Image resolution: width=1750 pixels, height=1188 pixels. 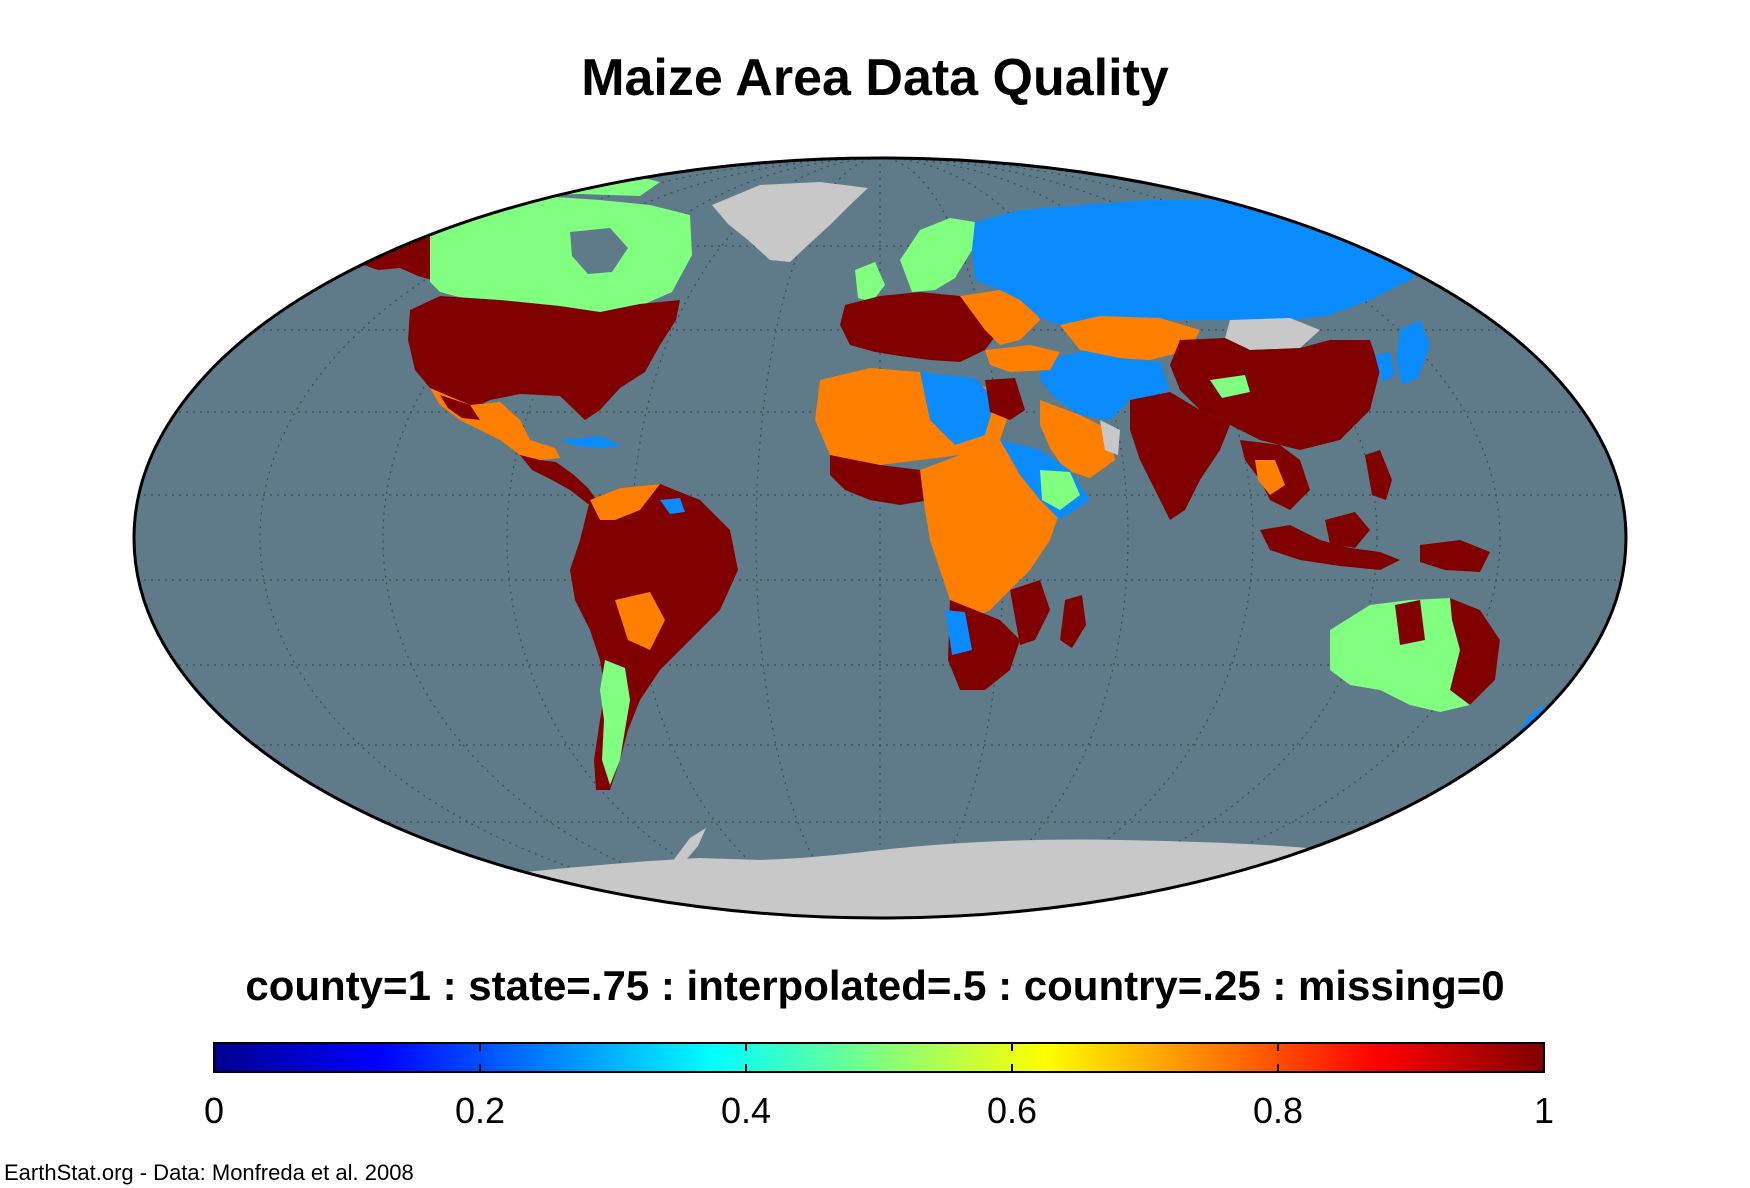 What do you see at coordinates (957, 408) in the screenshot?
I see `sahara-blue` at bounding box center [957, 408].